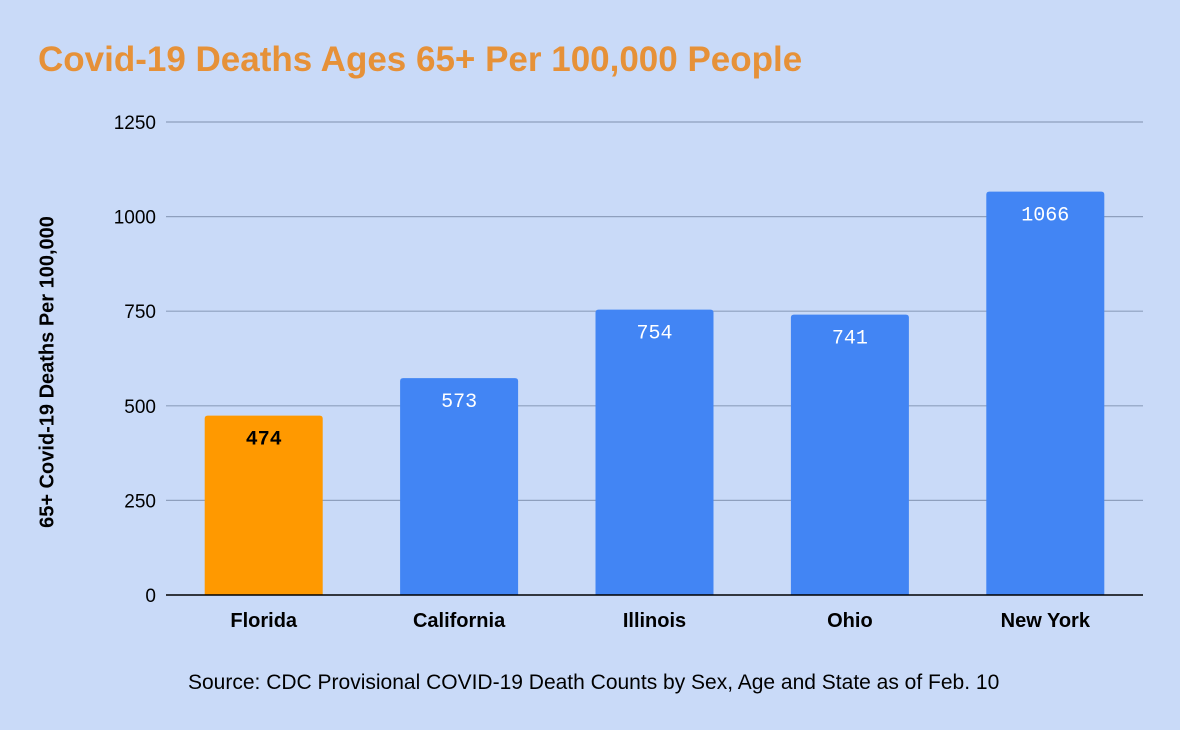  I want to click on y-tick-label: 1000, so click(135, 218).